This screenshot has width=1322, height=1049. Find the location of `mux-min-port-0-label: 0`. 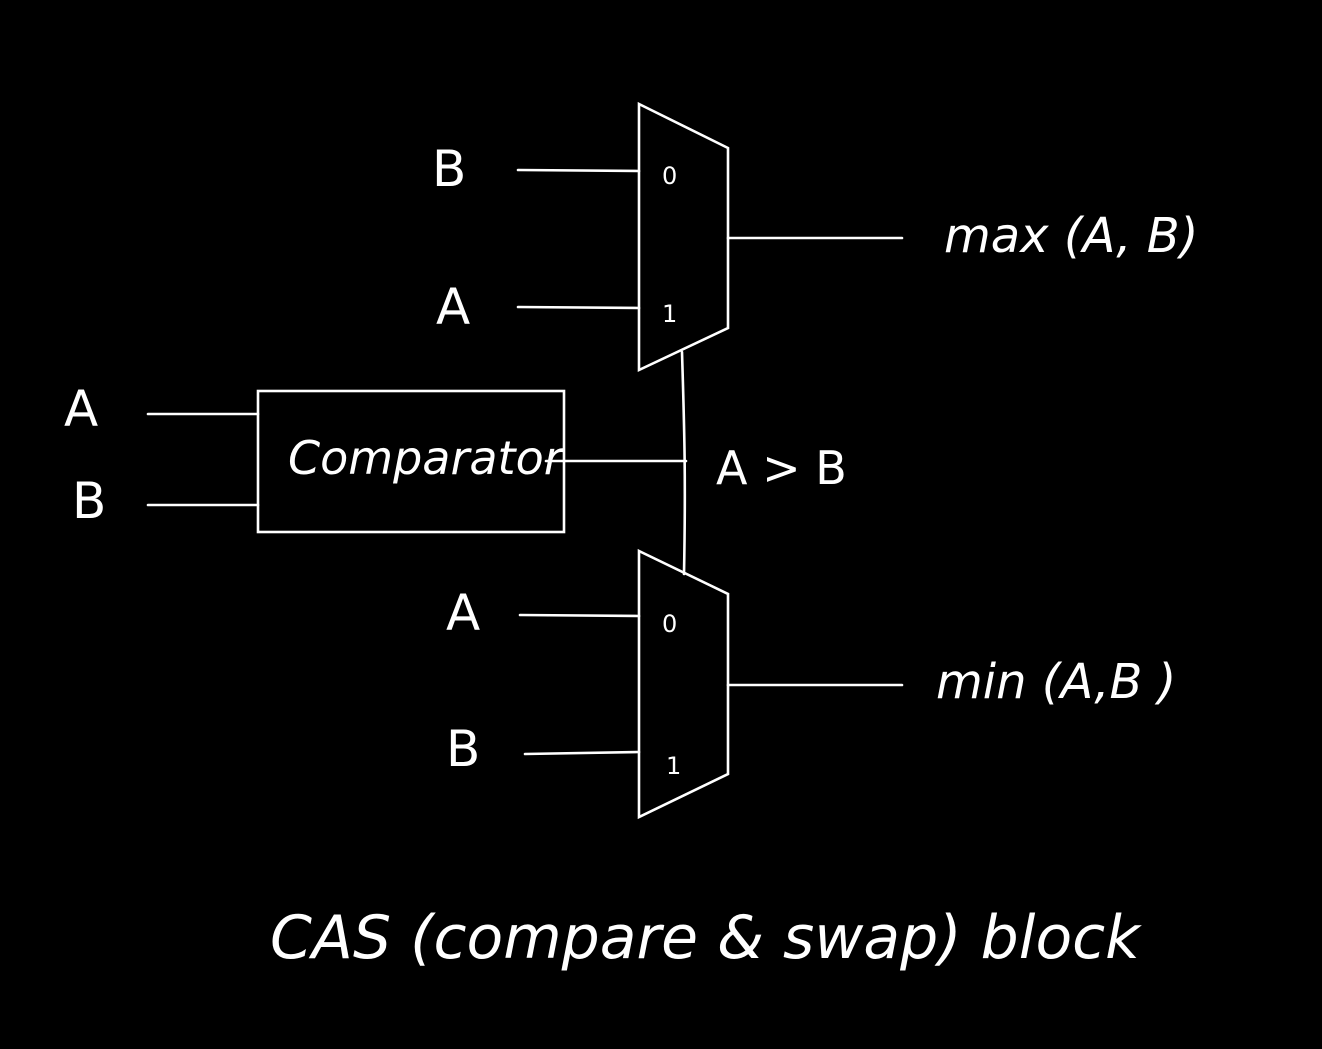

mux-min-port-0-label: 0 is located at coordinates (669, 624).